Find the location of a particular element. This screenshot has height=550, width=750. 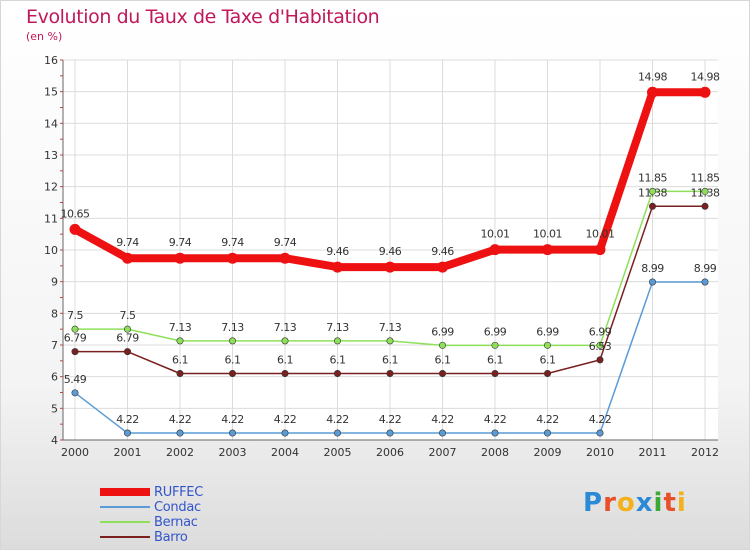

logo-letter: r is located at coordinates (610, 503).